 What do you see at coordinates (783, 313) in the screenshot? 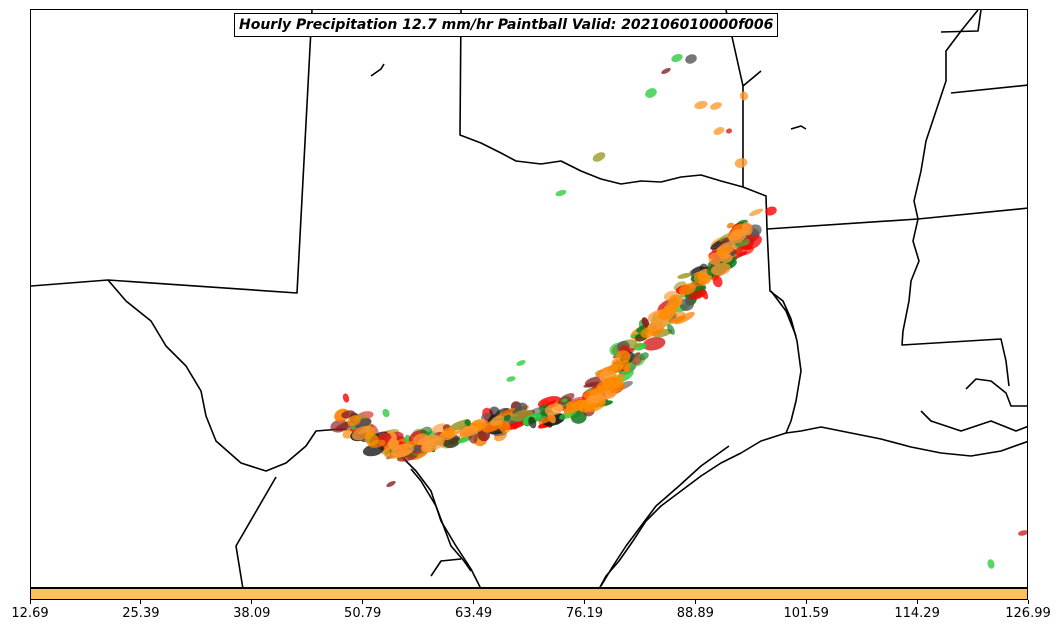
I see `red-river-lower` at bounding box center [783, 313].